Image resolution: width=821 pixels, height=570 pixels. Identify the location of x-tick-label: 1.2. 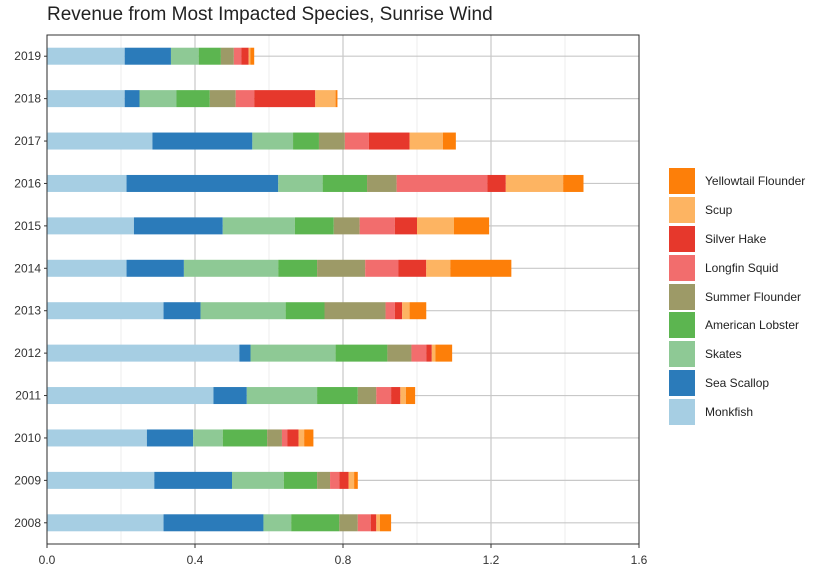
(491, 560).